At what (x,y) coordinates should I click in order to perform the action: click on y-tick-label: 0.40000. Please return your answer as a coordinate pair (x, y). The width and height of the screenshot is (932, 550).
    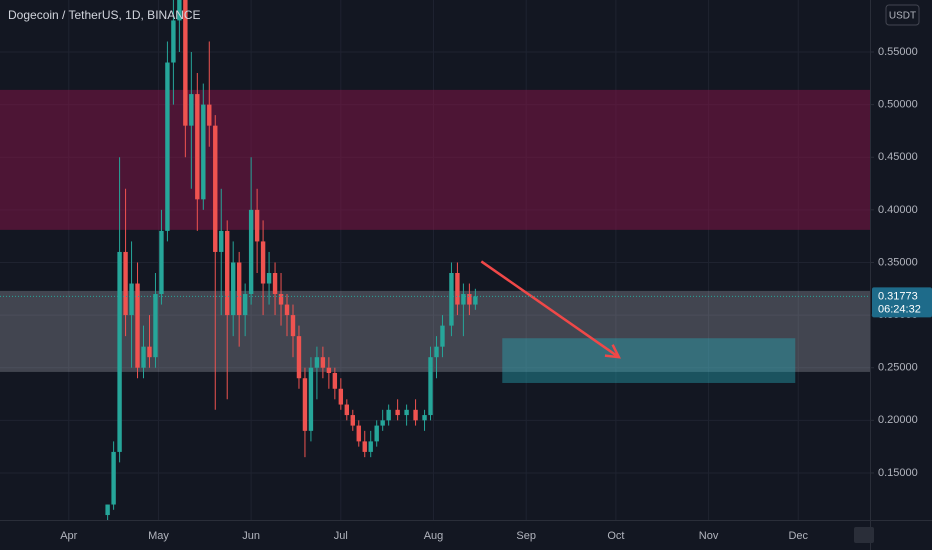
    Looking at the image, I should click on (898, 210).